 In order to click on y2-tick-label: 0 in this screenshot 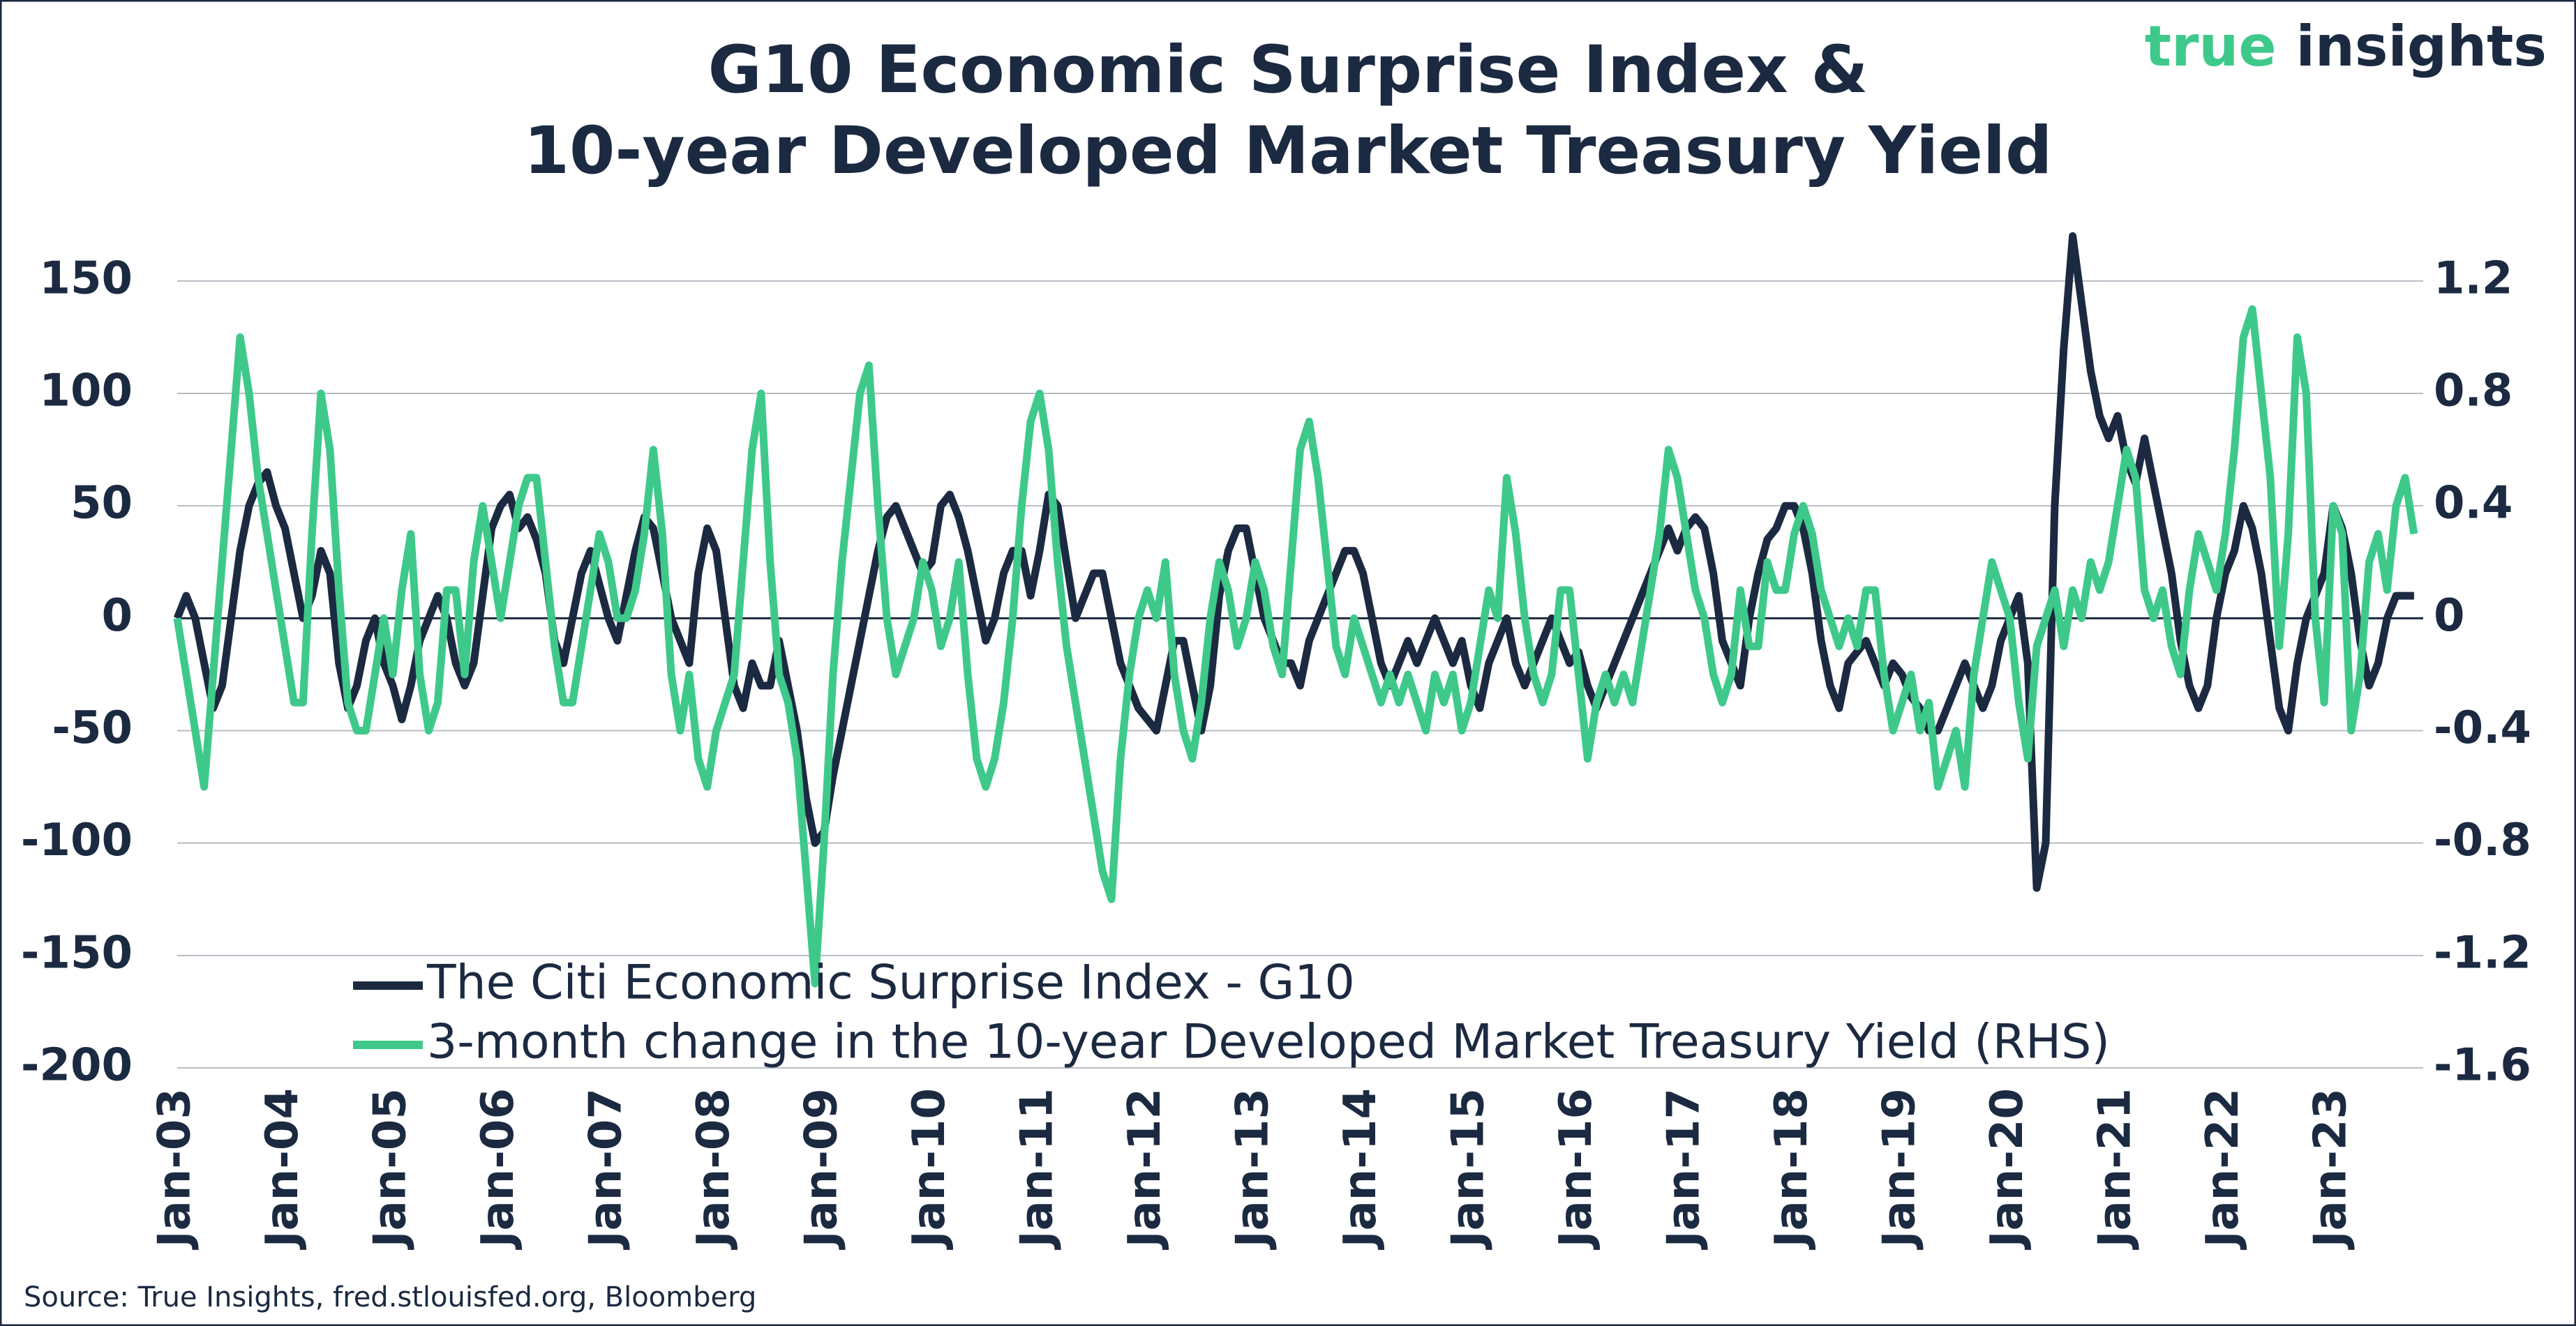, I will do `click(2449, 616)`.